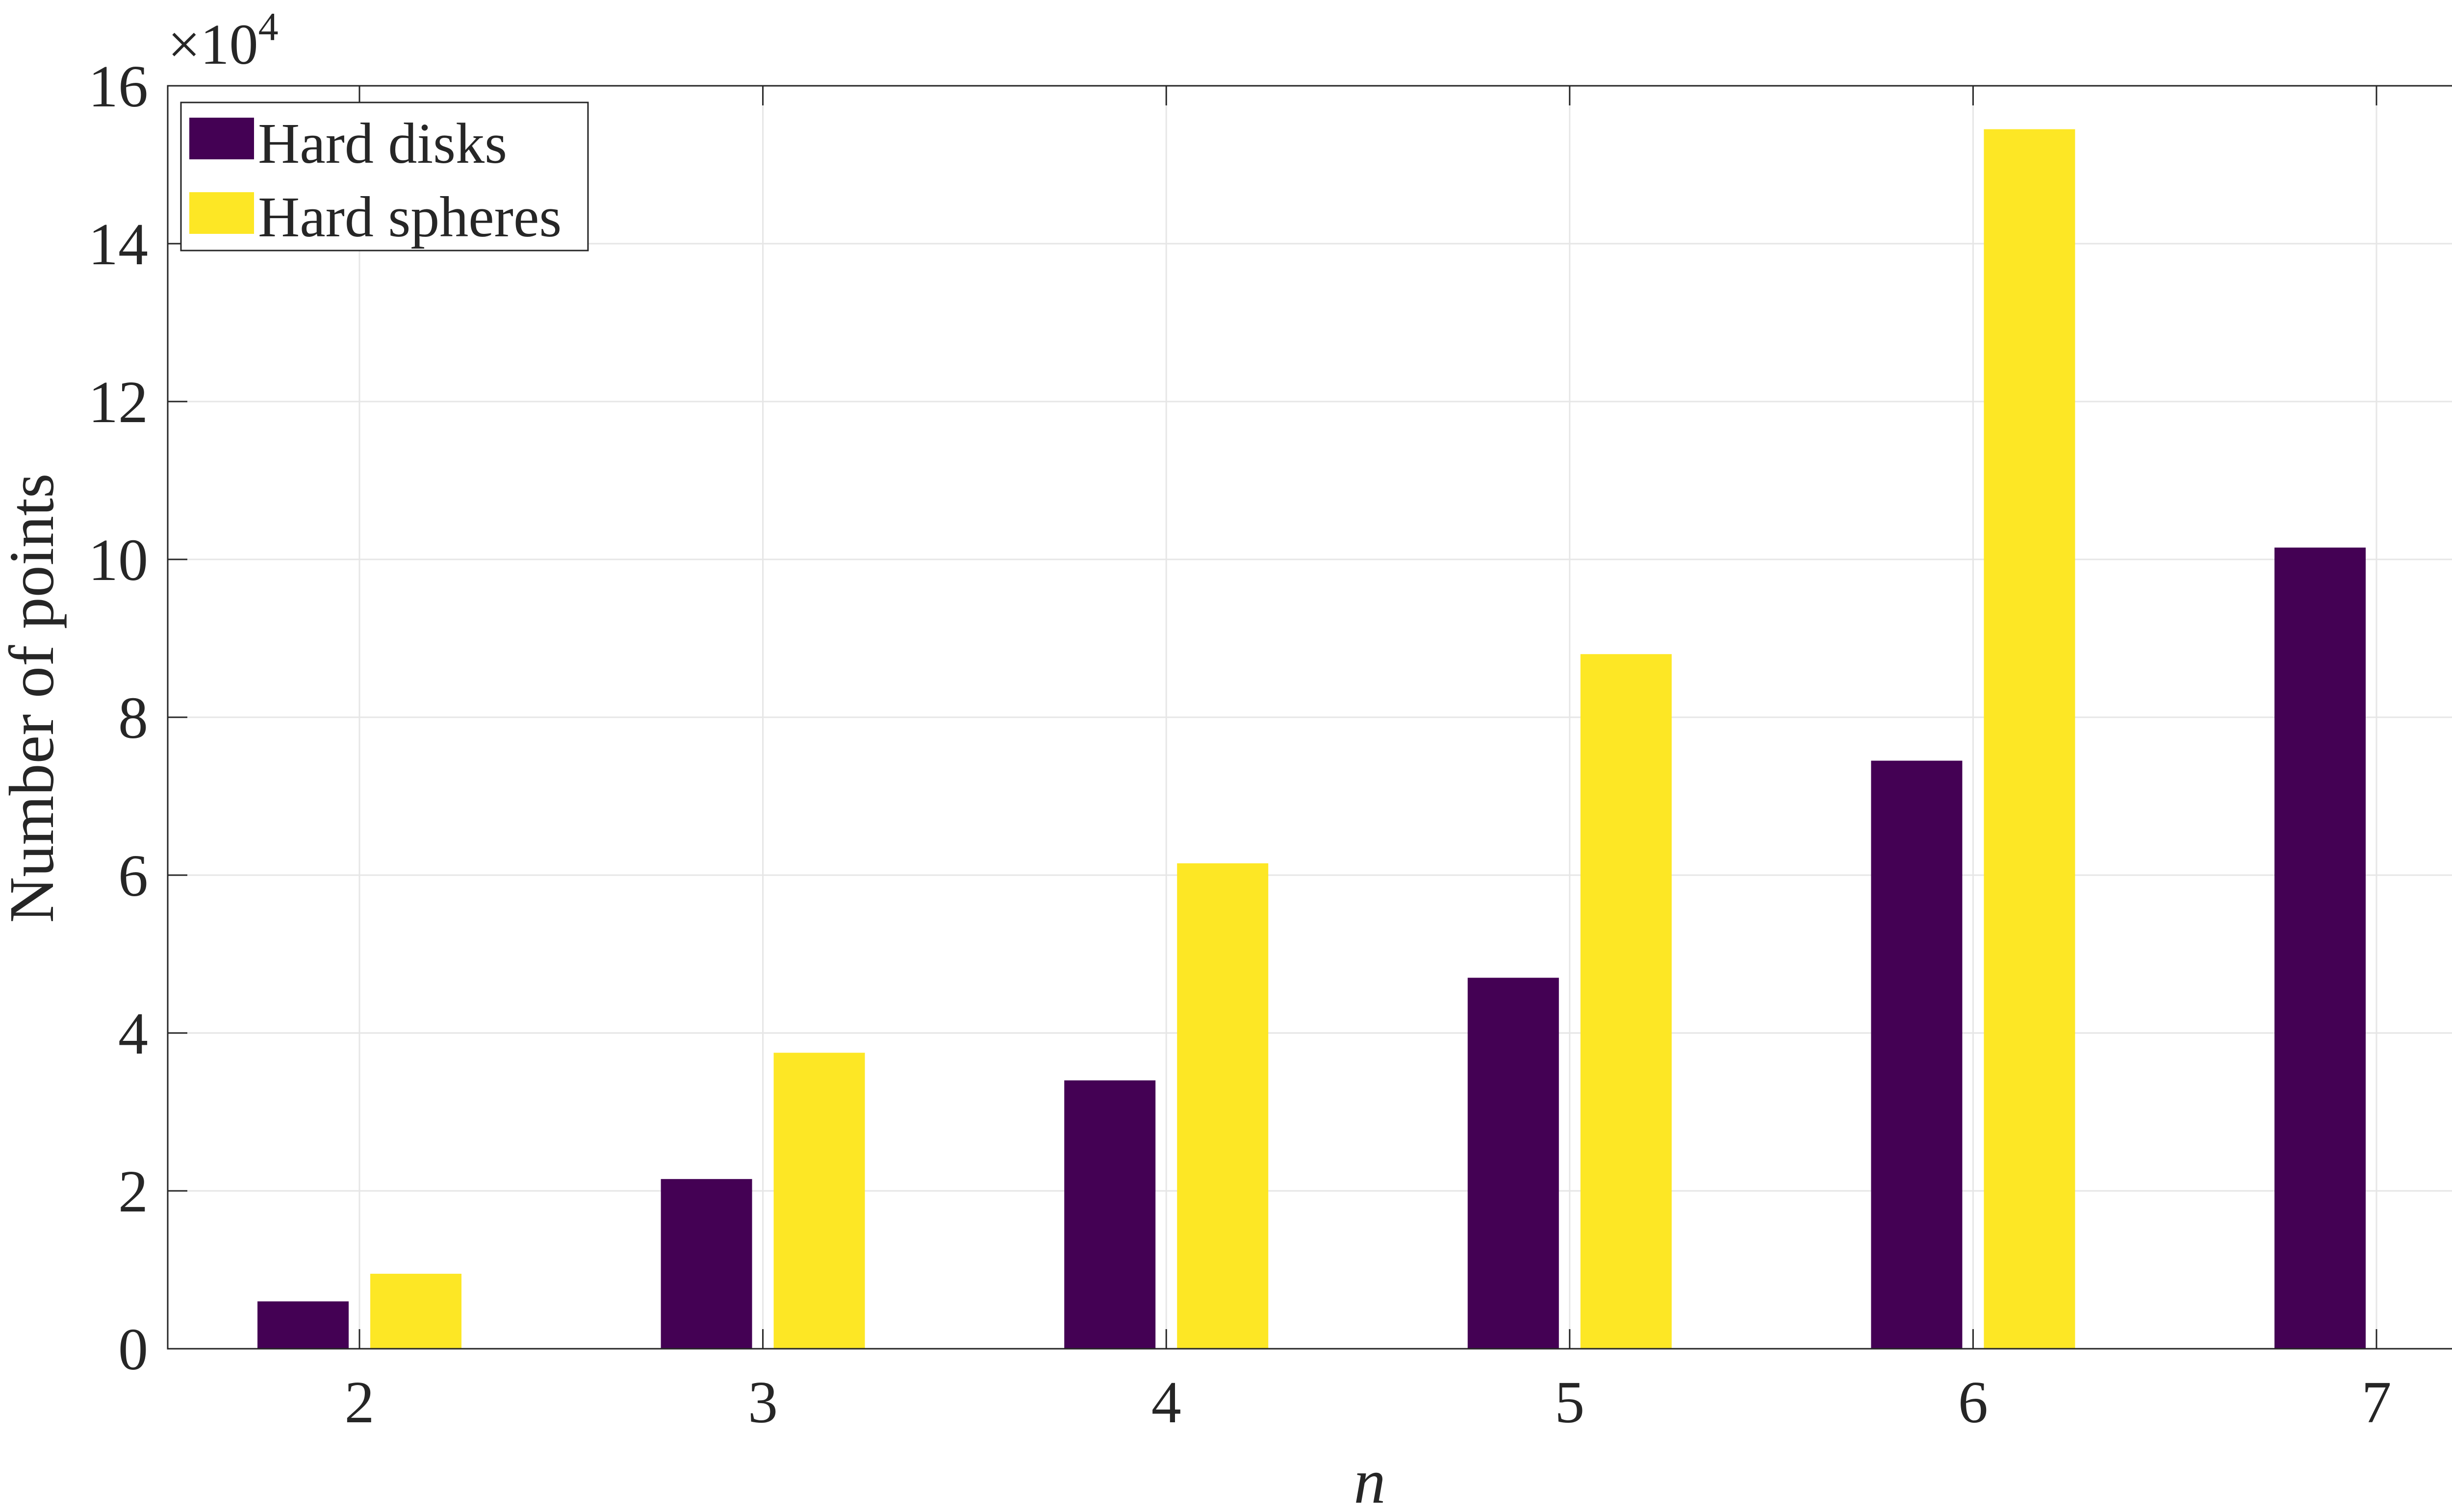  Describe the element at coordinates (382, 143) in the screenshot. I see `legend-label-hard-disks: Hard disks` at that location.